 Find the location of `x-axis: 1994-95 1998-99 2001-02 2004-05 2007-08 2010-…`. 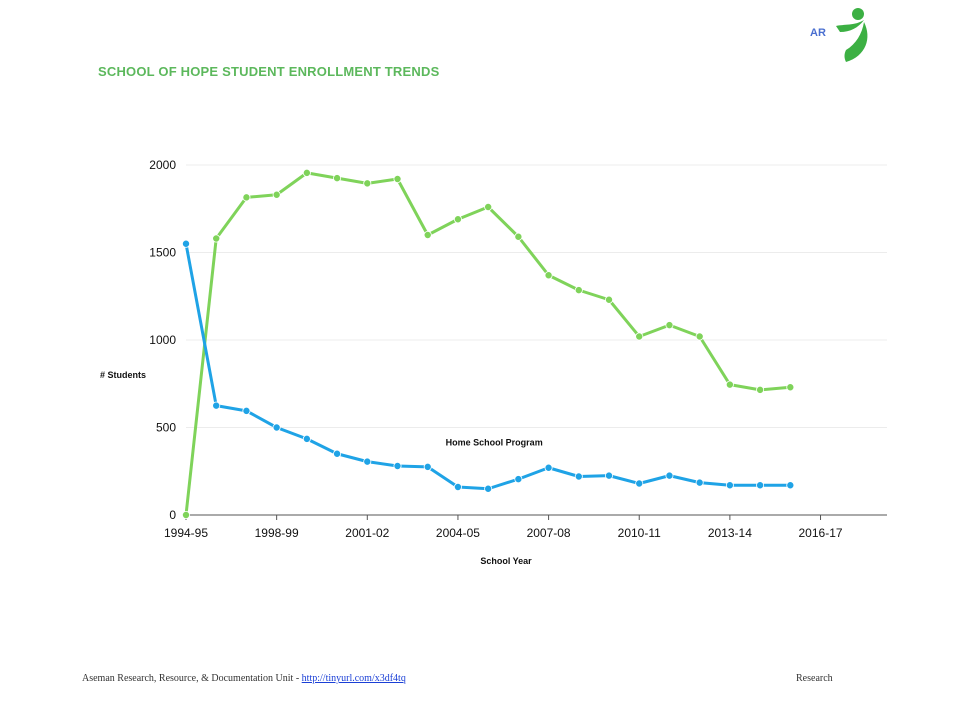

x-axis: 1994-95 1998-99 2001-02 2004-05 2007-08 2010-… is located at coordinates (525, 527).